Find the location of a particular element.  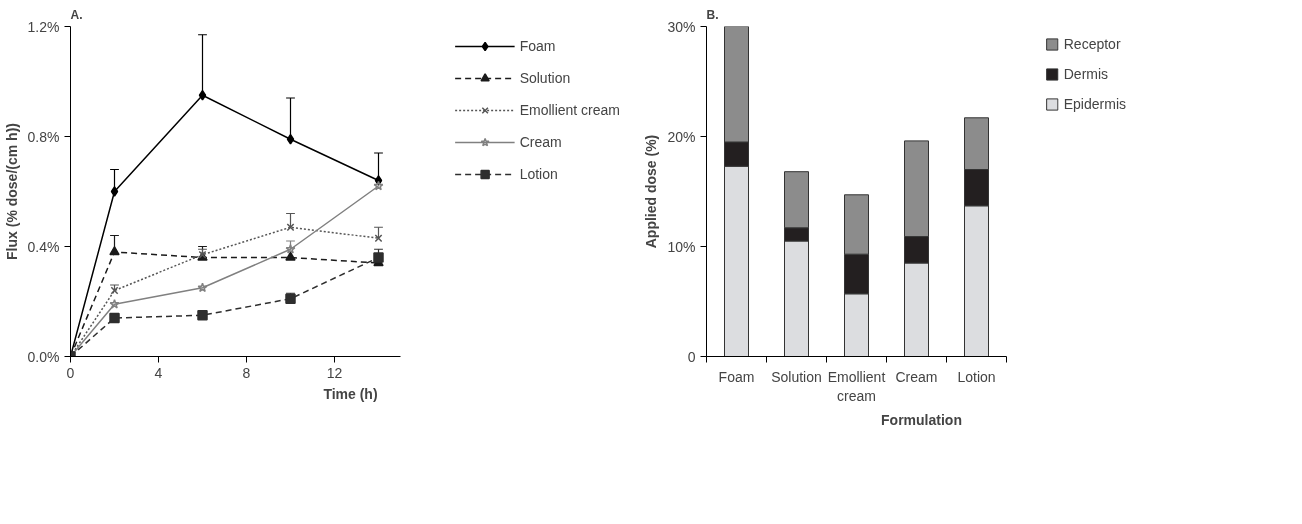

y-axis-title: Flux (% dose/(cm h)) is located at coordinates (11, 191).